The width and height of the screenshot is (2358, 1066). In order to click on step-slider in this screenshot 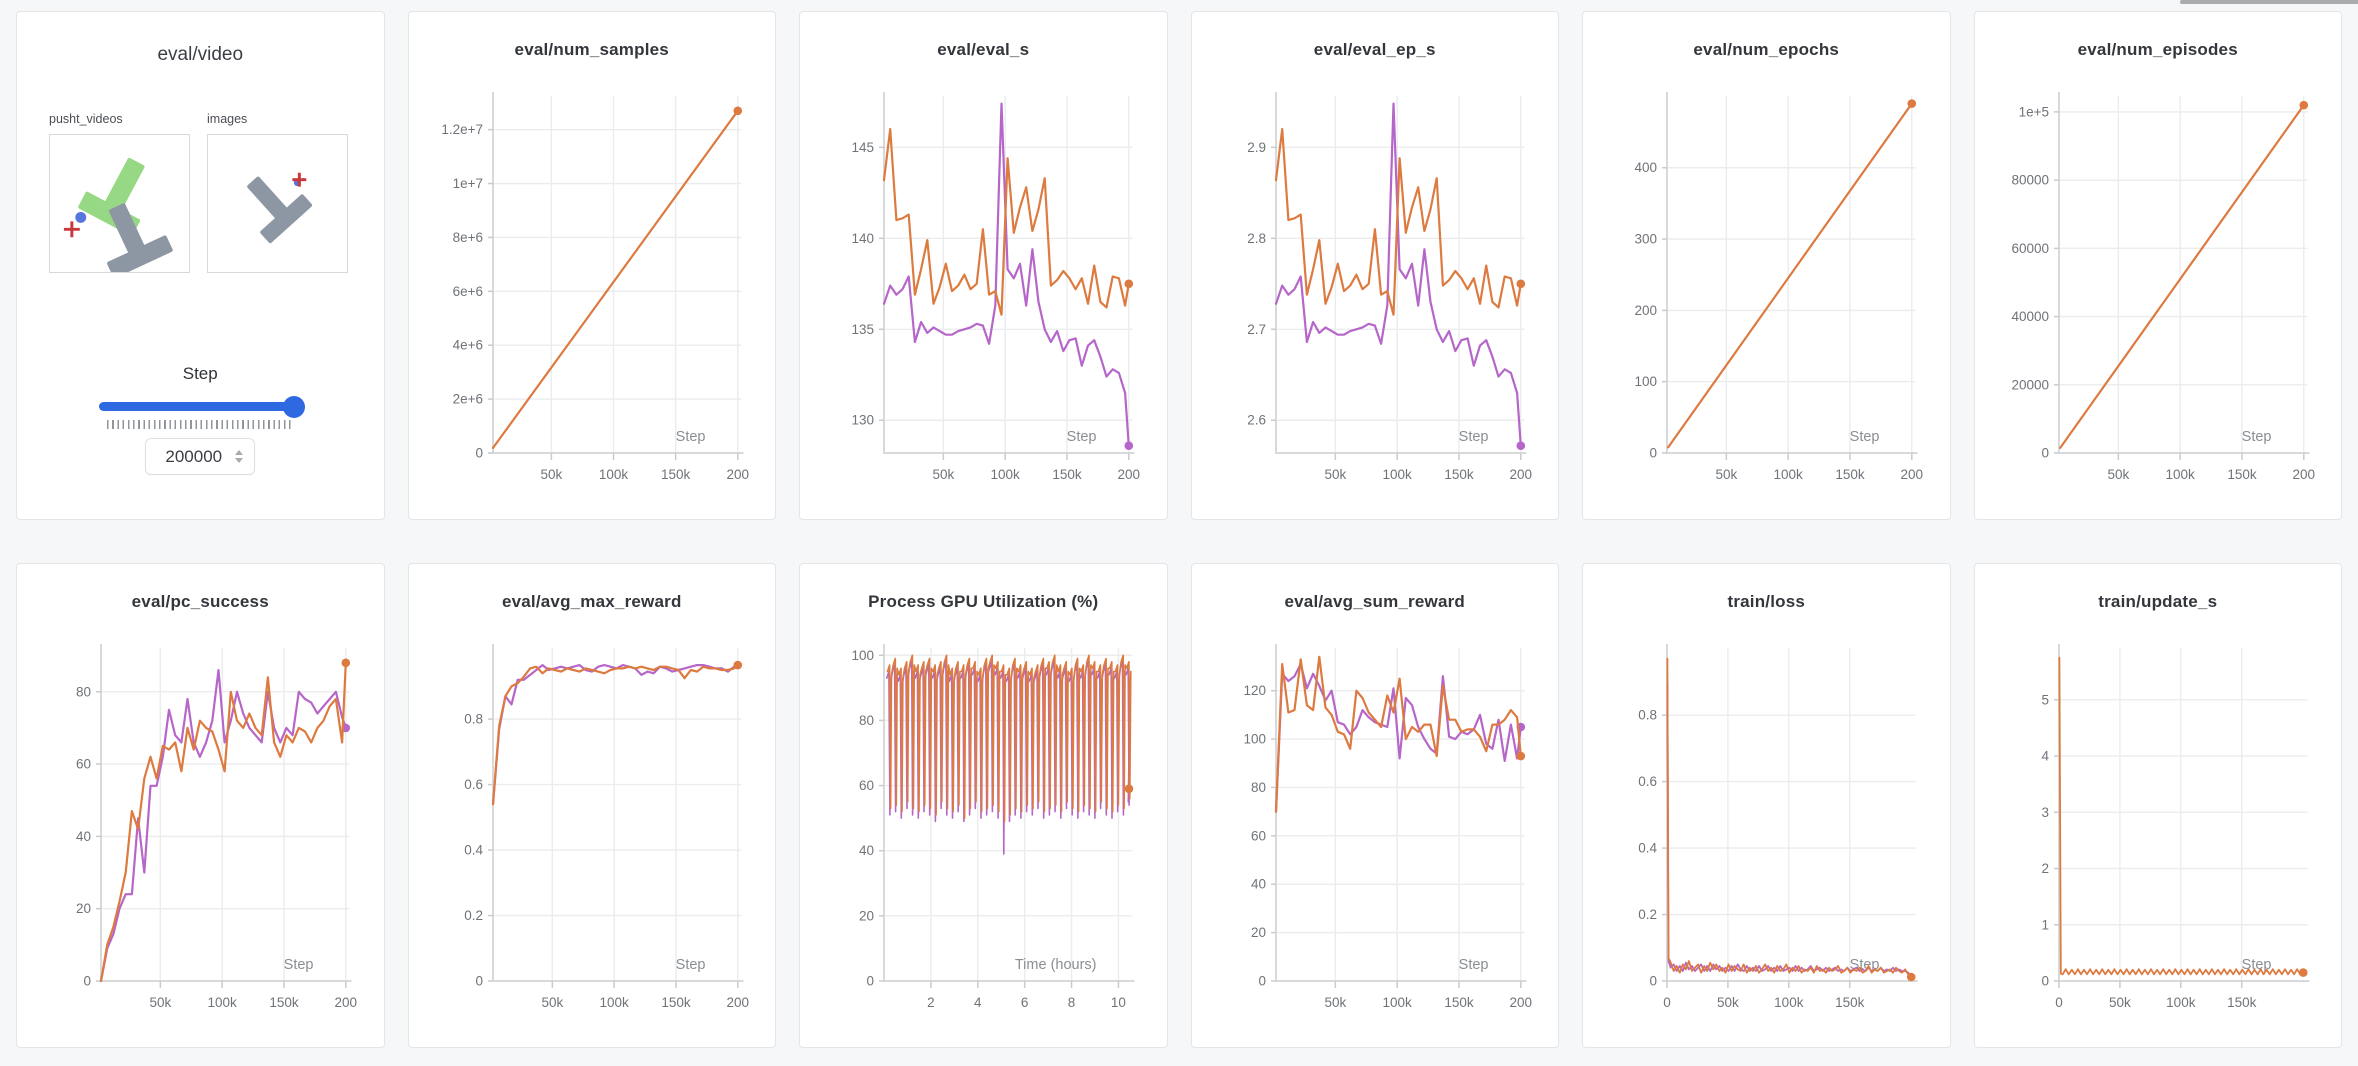, I will do `click(202, 407)`.